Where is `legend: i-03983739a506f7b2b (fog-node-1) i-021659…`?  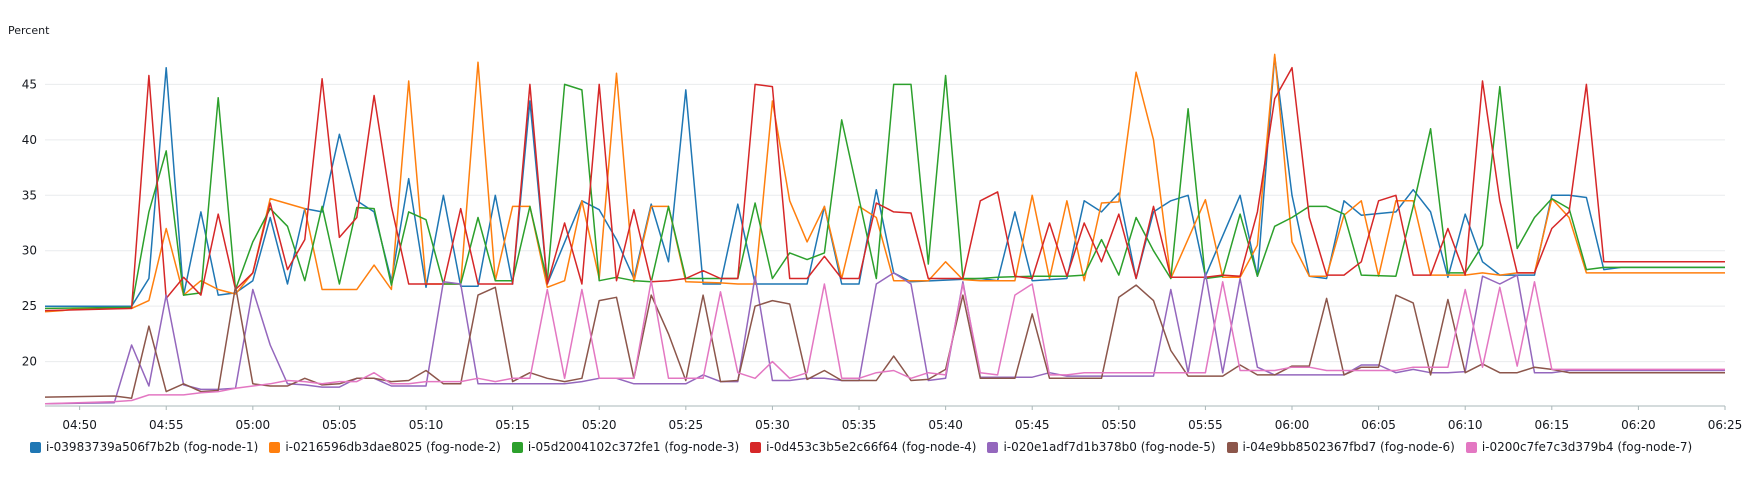 legend: i-03983739a506f7b2b (fog-node-1) i-021659… is located at coordinates (866, 447).